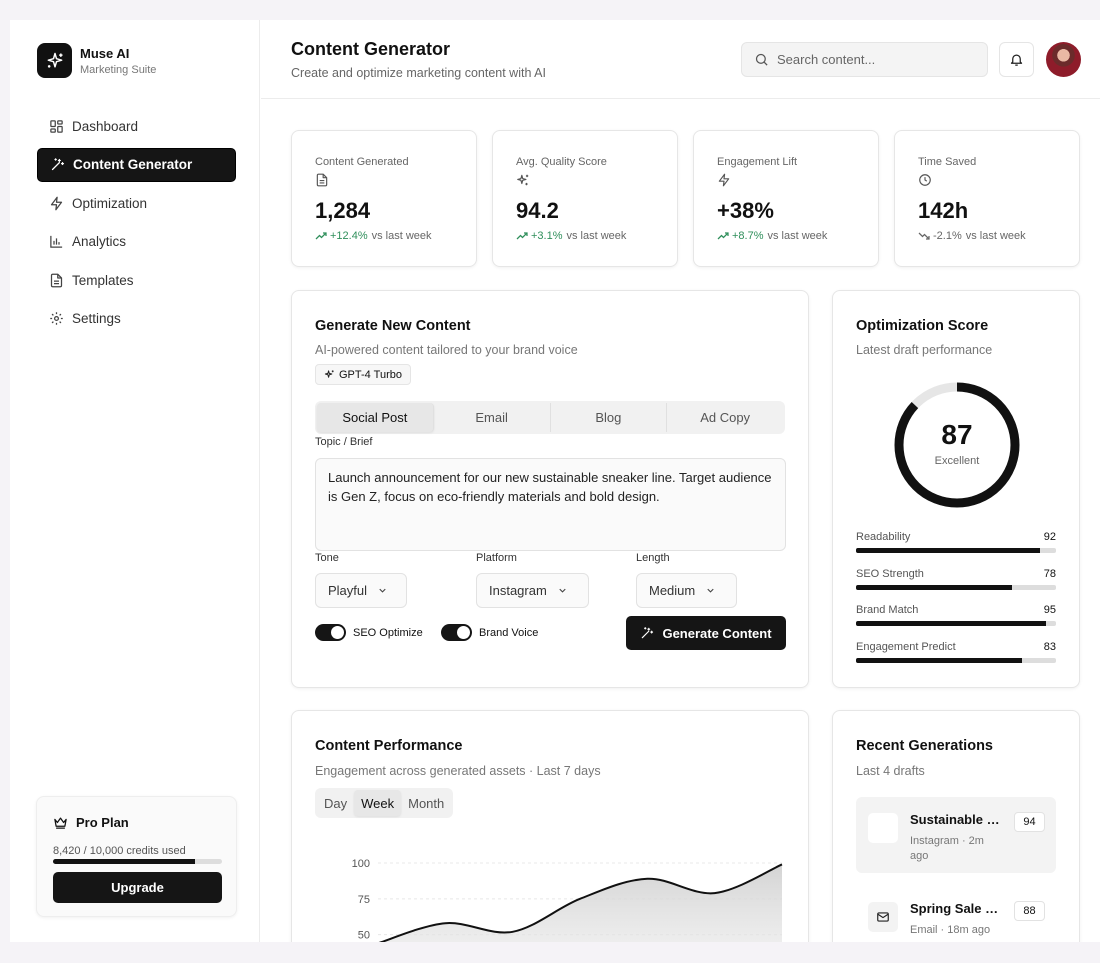 The width and height of the screenshot is (1100, 963). Describe the element at coordinates (877, 59) in the screenshot. I see `search-input` at that location.